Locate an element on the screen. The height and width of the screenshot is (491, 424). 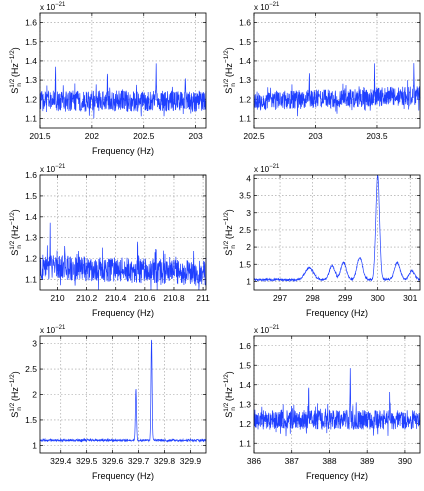
x-tick-label: 301 is located at coordinates (410, 298).